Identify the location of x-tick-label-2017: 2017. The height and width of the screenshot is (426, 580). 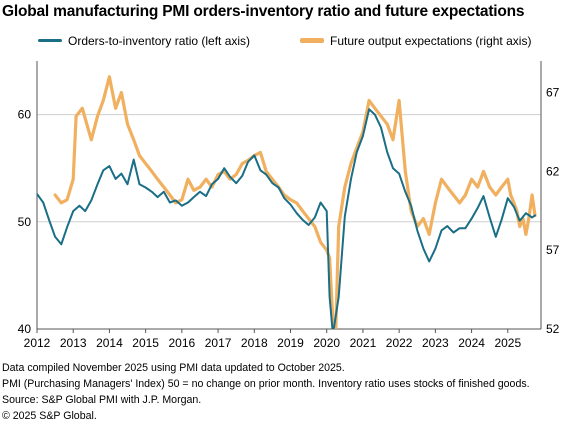
(218, 343).